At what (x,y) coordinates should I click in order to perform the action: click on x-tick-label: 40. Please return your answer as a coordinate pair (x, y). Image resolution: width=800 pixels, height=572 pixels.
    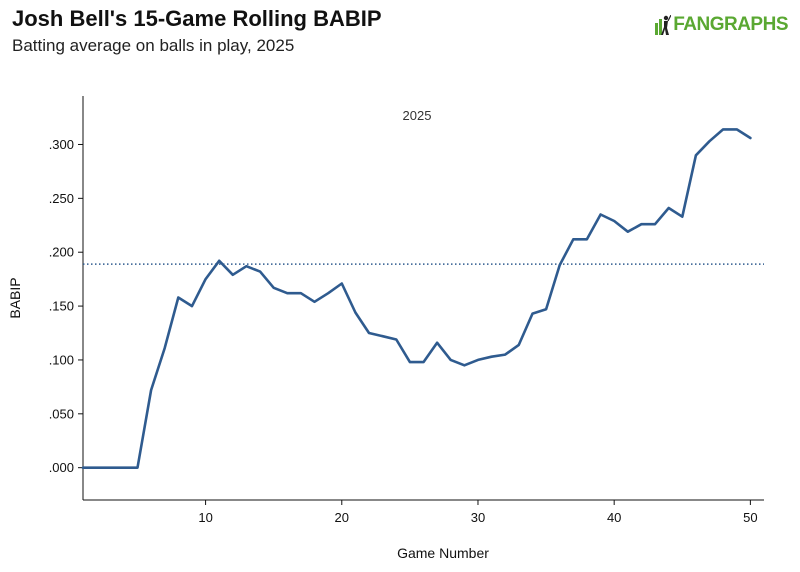
    Looking at the image, I should click on (614, 517).